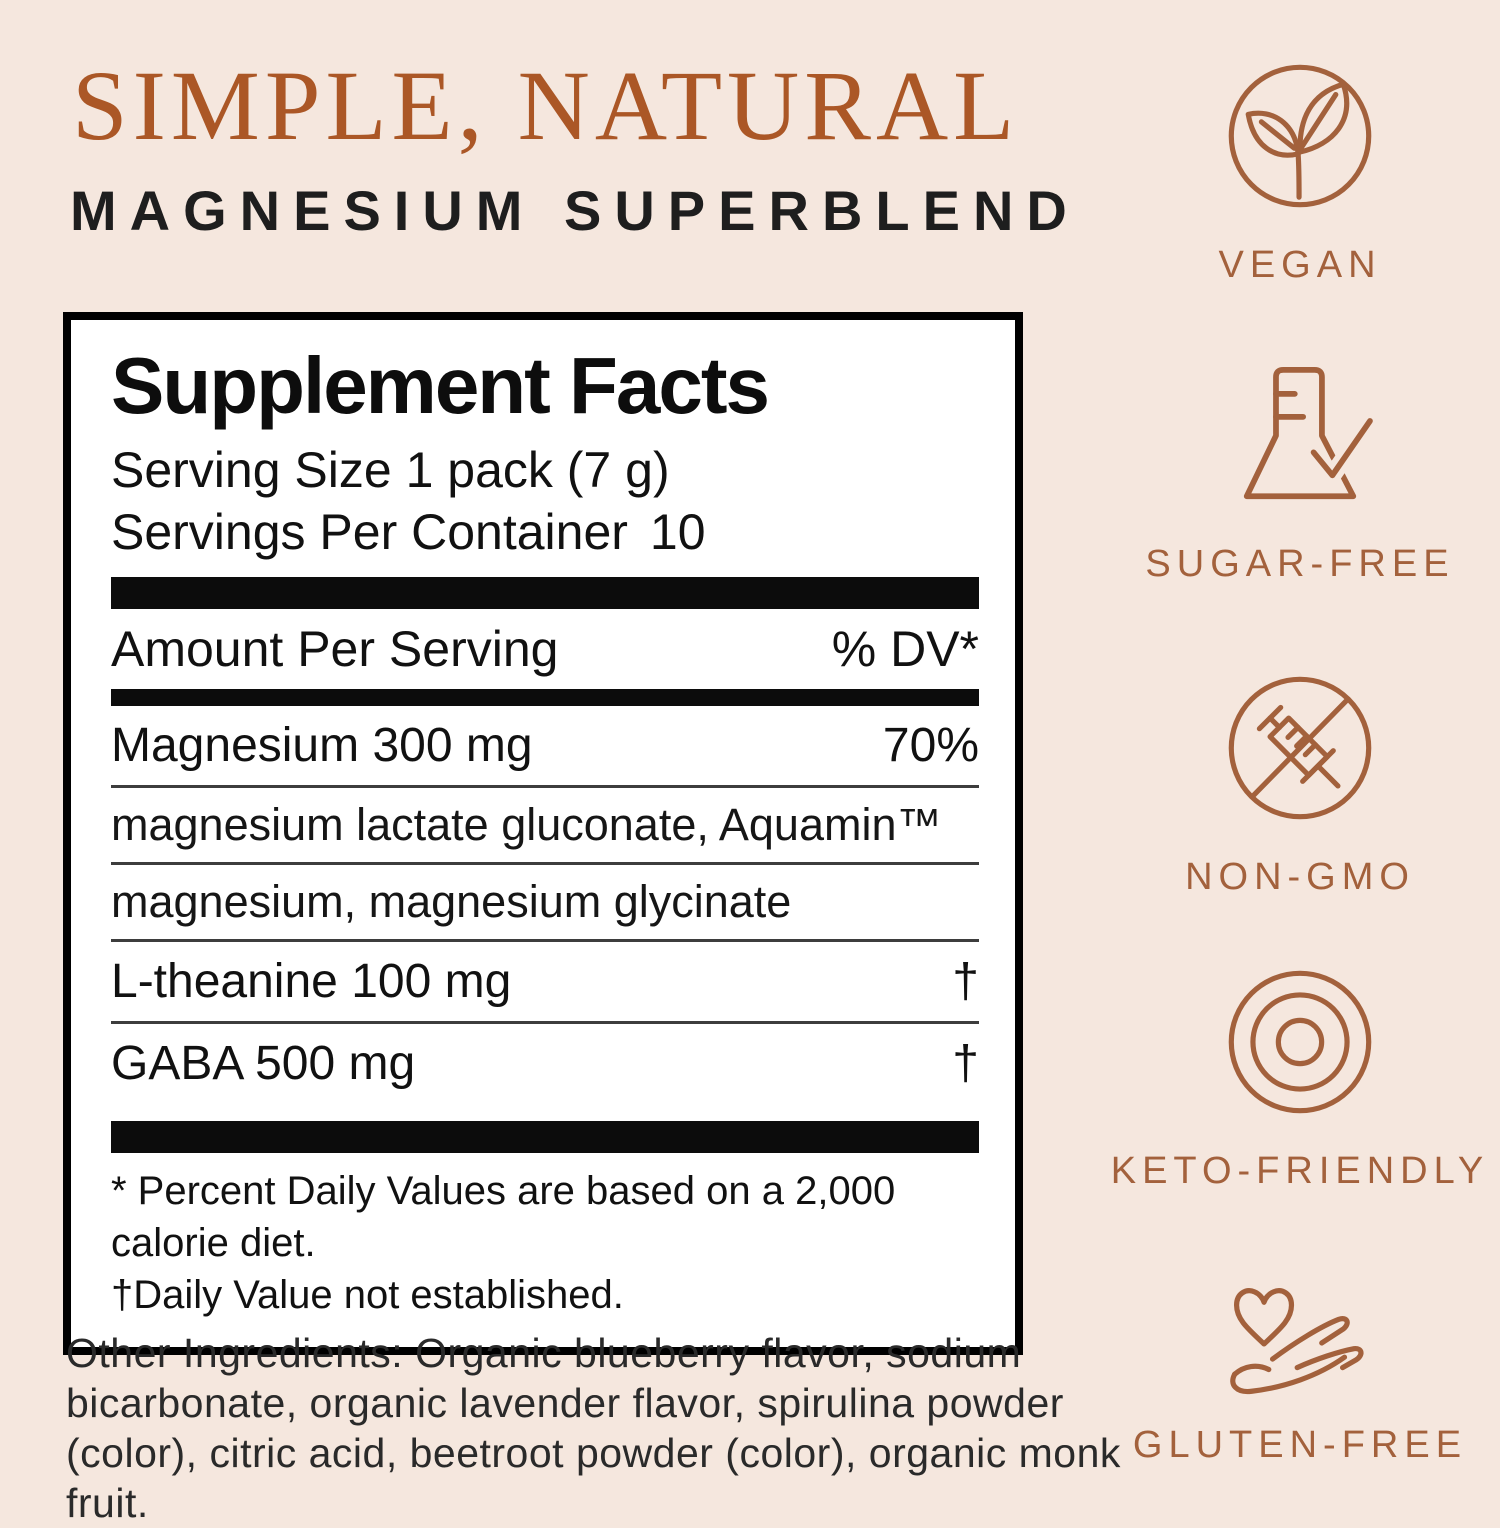 This screenshot has height=1528, width=1500. I want to click on serving-size-line: Serving Size 1 pack (7 g), so click(390, 469).